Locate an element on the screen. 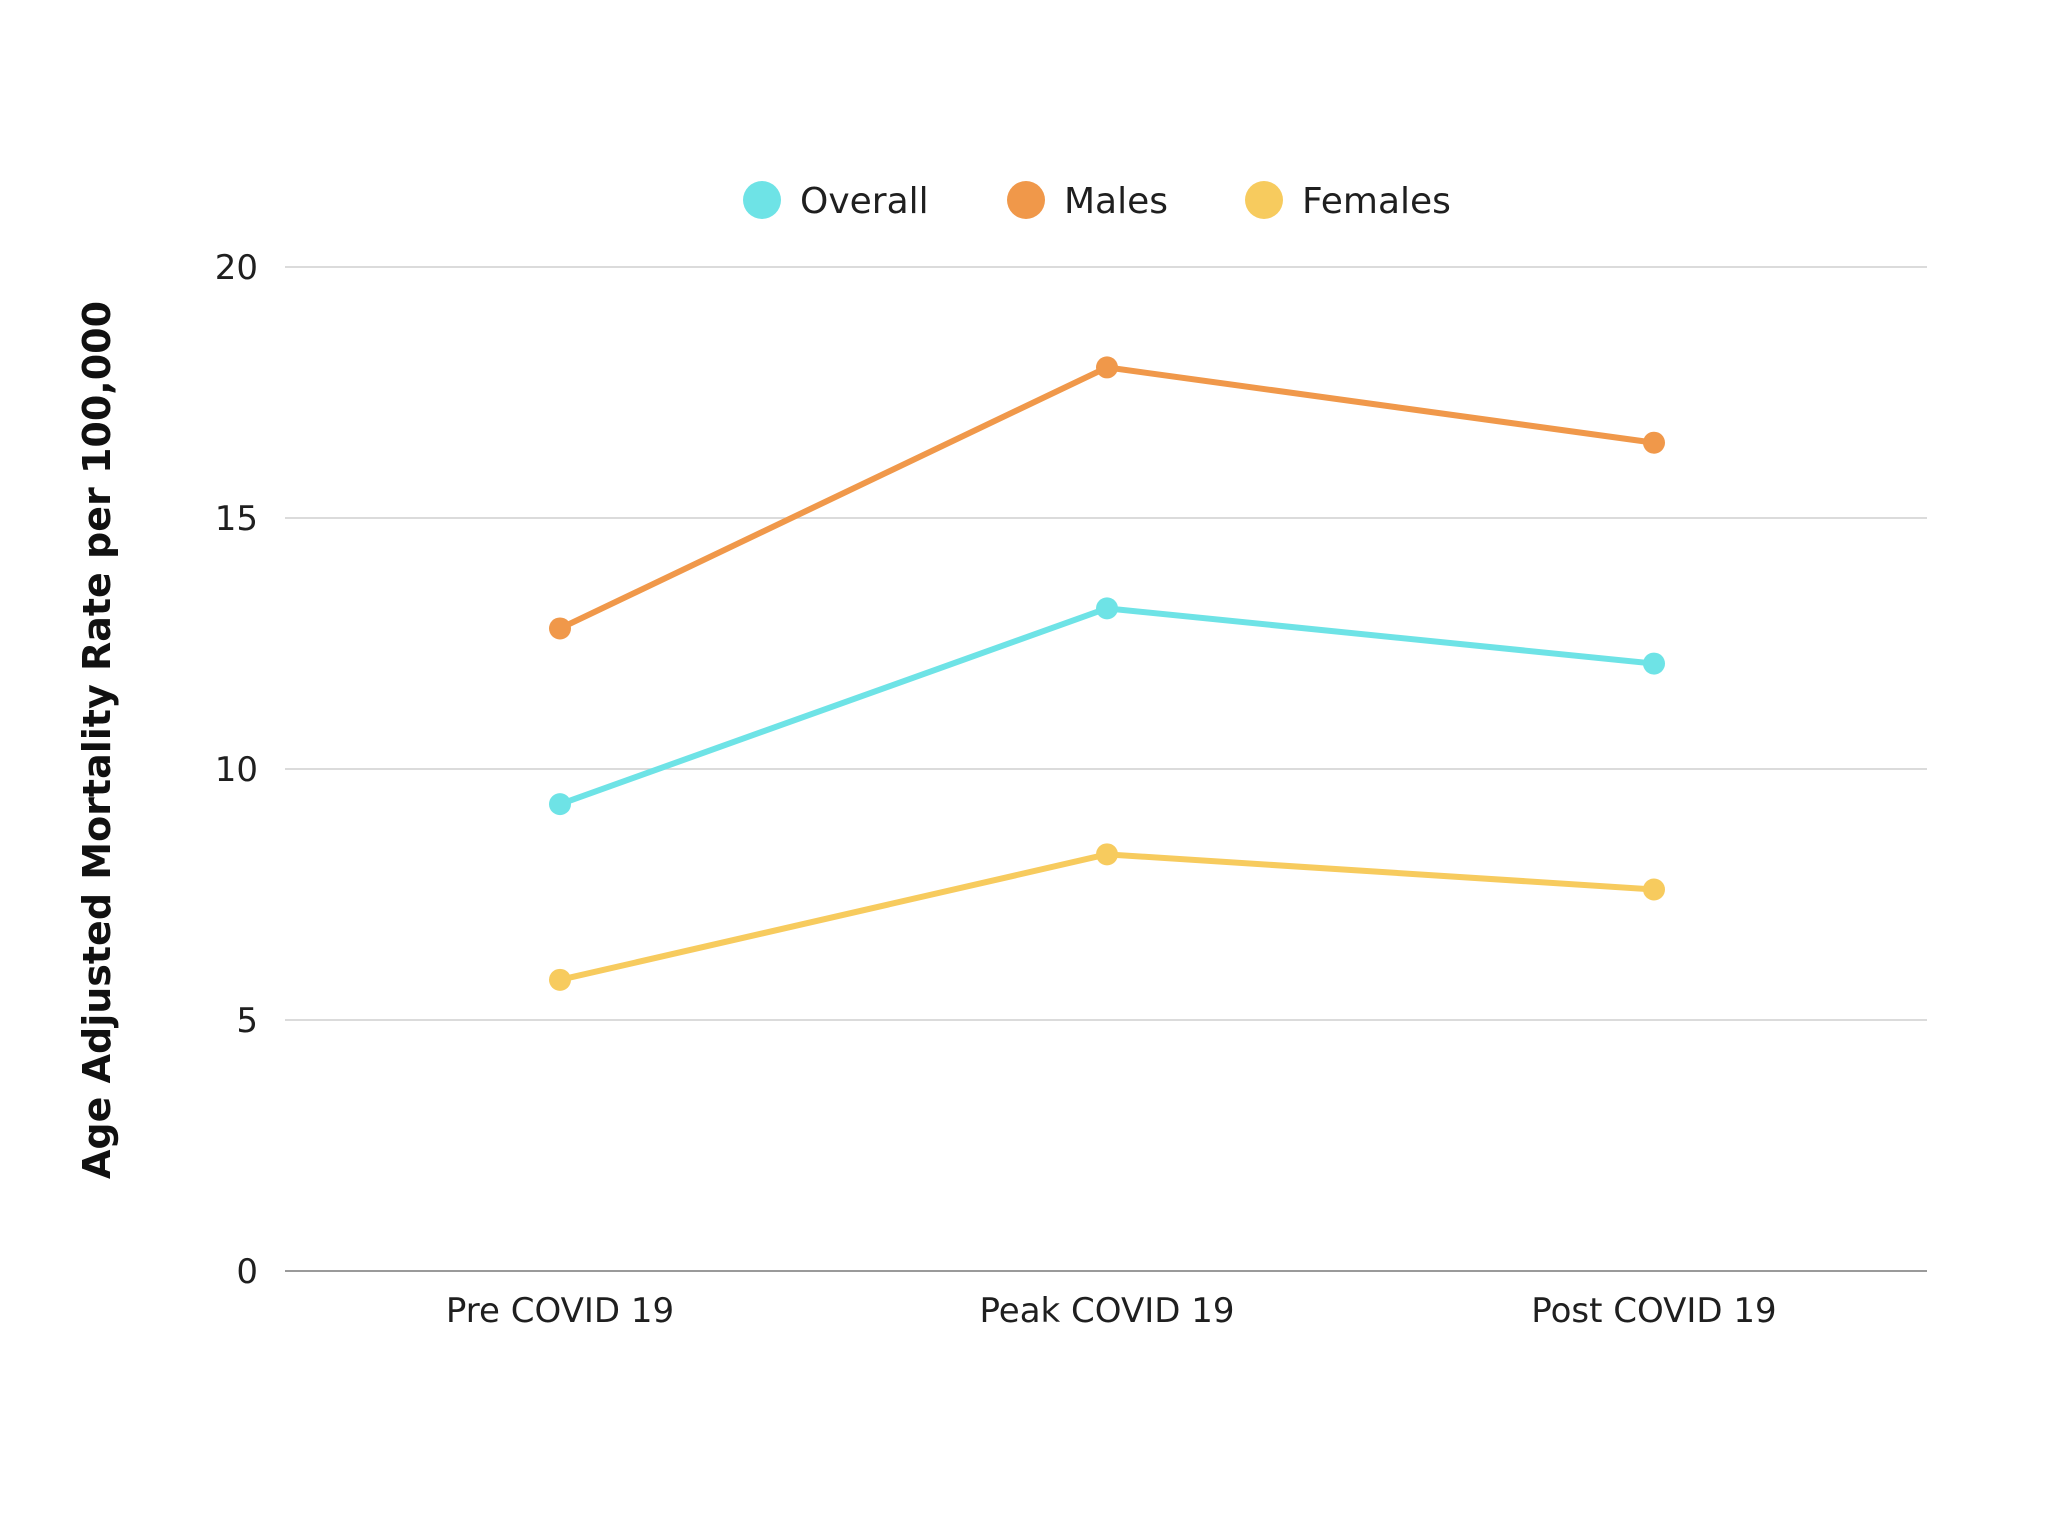  y-tick-label: 10 is located at coordinates (236, 770).